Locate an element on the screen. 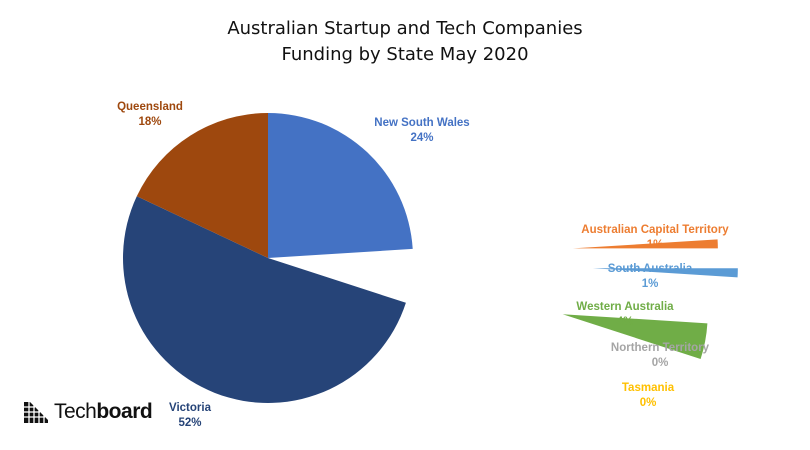  label-queensland: Queensland 18% is located at coordinates (150, 115).